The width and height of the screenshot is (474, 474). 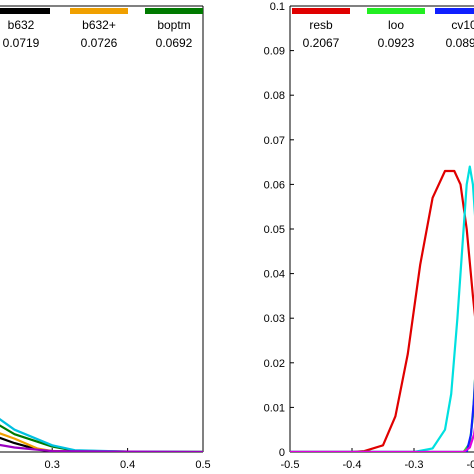 I want to click on series-group, so click(x=101, y=435).